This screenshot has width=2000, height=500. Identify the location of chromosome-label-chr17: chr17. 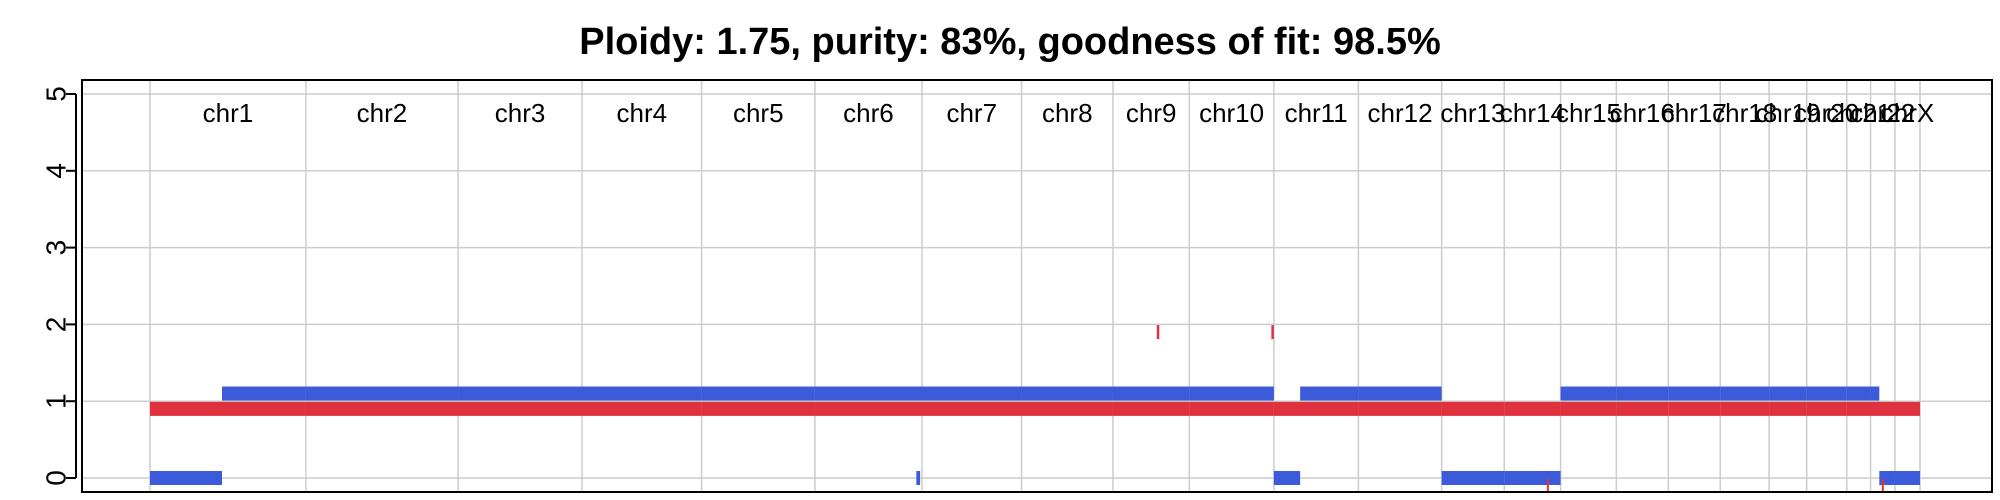
(1694, 113).